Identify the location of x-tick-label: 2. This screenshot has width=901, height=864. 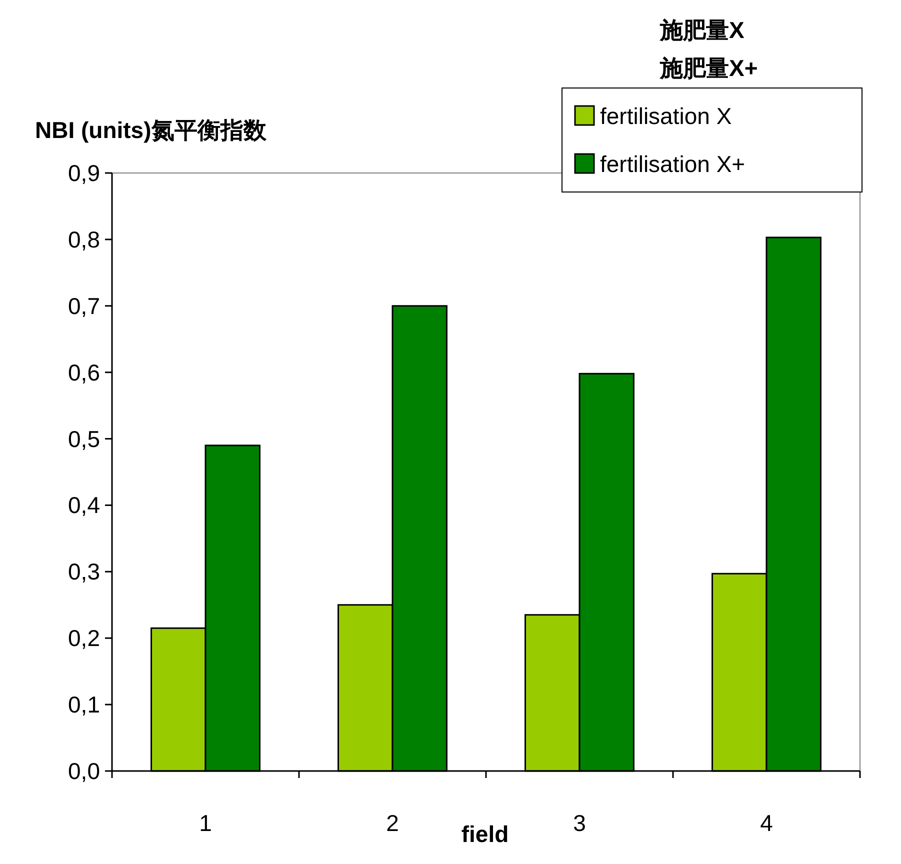
(392, 823).